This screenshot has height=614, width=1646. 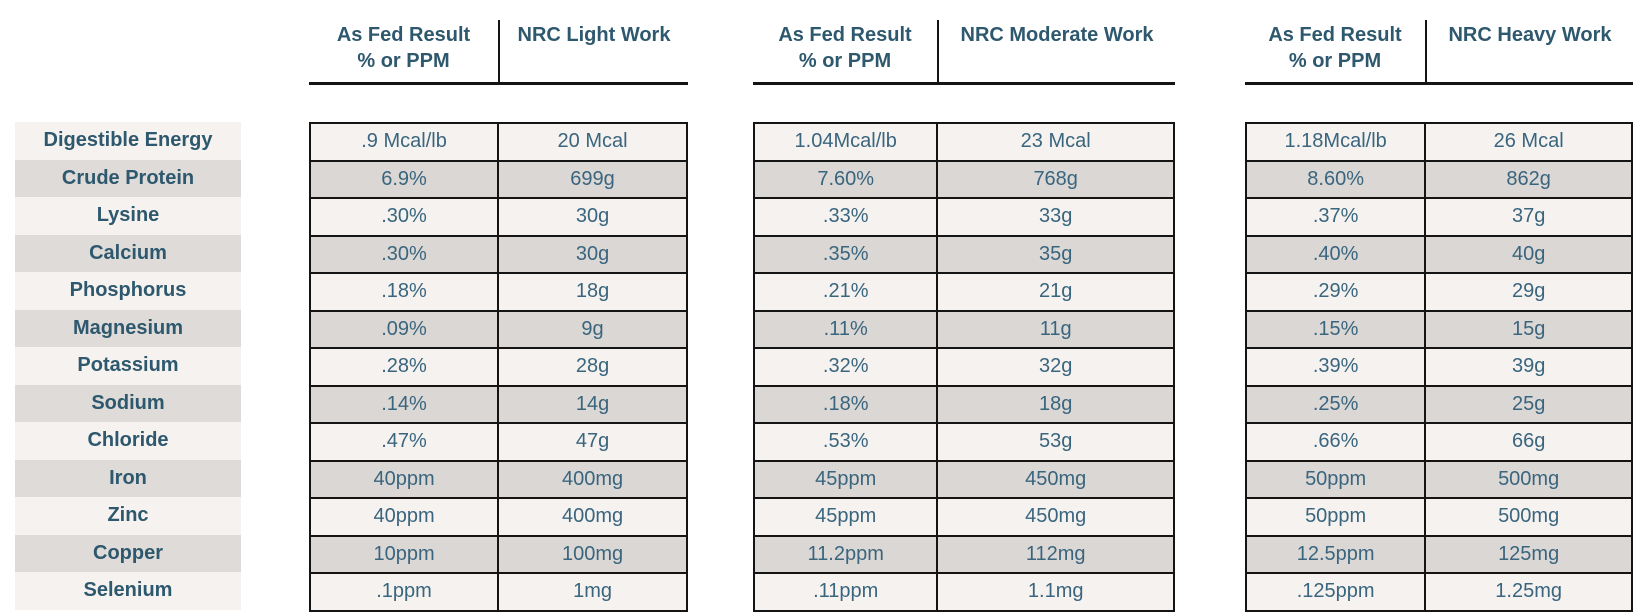 What do you see at coordinates (845, 217) in the screenshot?
I see `as-fed-value-cell: .33%` at bounding box center [845, 217].